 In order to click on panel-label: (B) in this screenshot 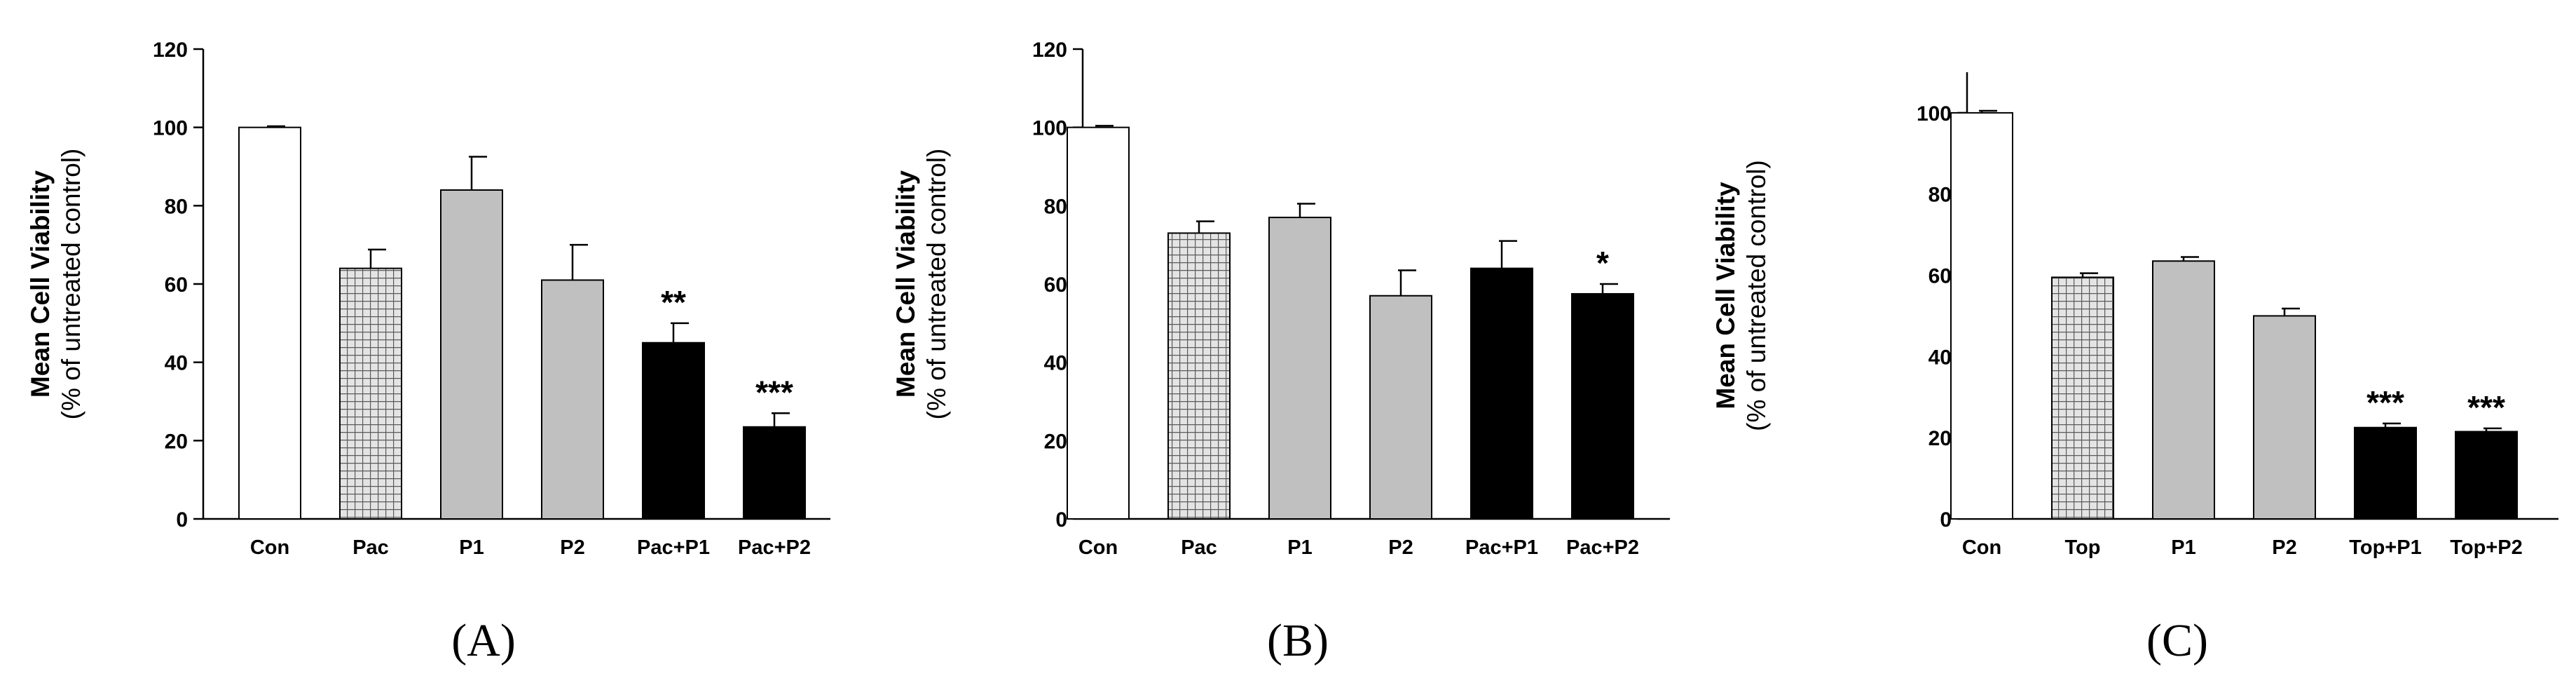, I will do `click(1298, 640)`.